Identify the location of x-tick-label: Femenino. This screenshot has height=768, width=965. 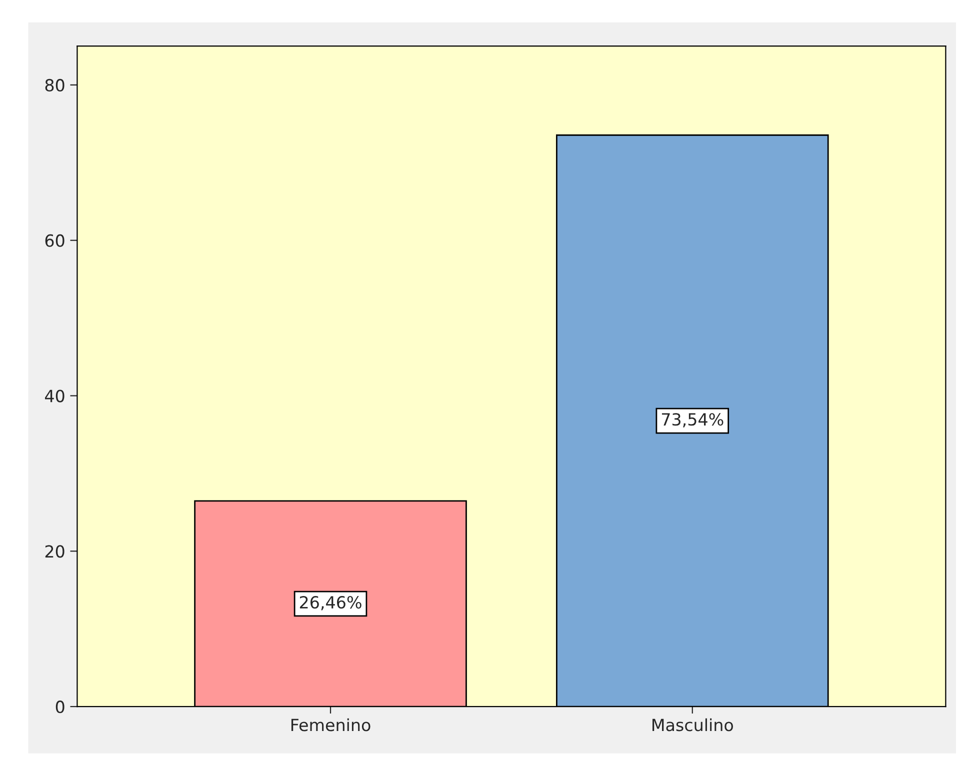
(330, 725).